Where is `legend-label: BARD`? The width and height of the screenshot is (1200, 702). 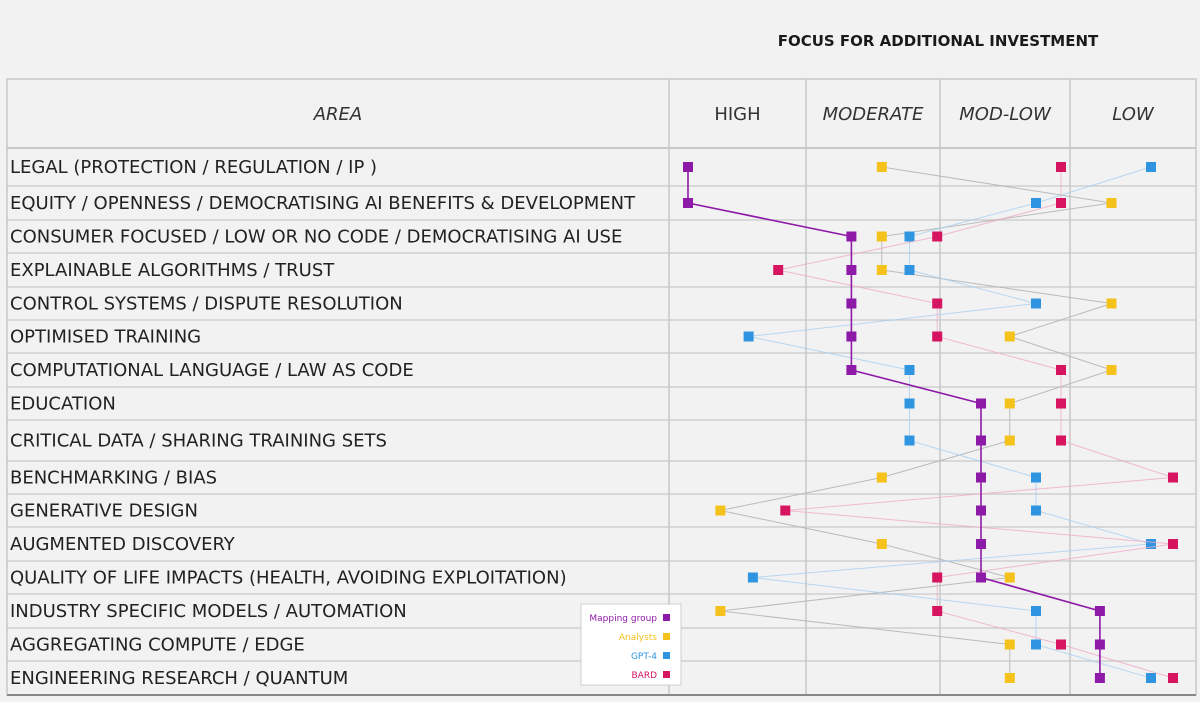
legend-label: BARD is located at coordinates (644, 676).